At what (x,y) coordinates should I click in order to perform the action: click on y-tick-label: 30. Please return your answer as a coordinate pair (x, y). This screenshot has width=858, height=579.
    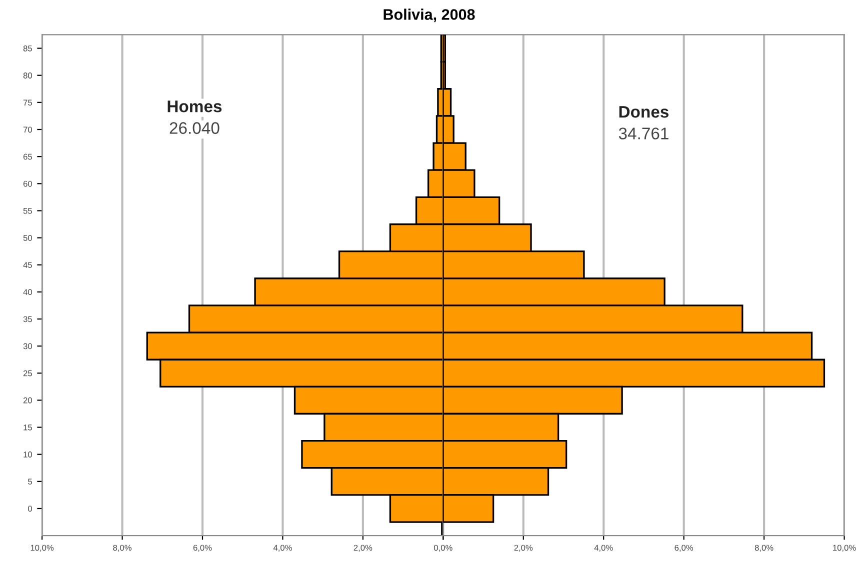
    Looking at the image, I should click on (27, 346).